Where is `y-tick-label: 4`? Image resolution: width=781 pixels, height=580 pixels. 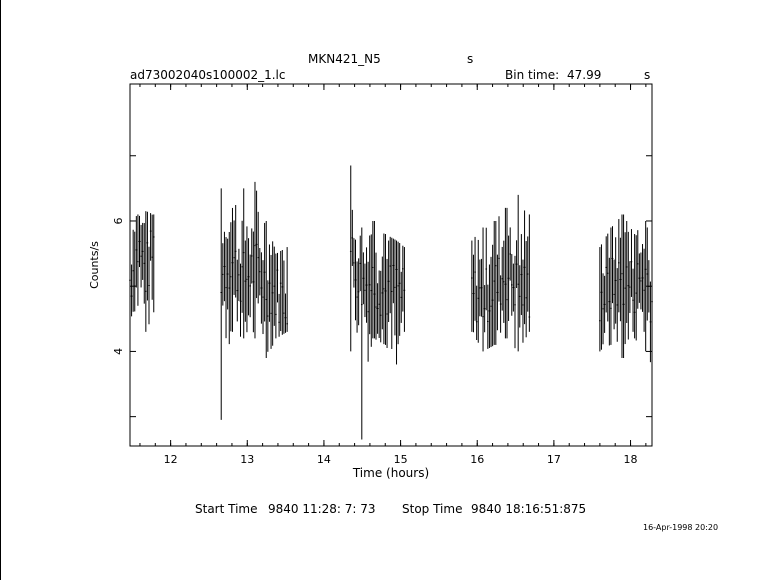
y-tick-label: 4 is located at coordinates (118, 351).